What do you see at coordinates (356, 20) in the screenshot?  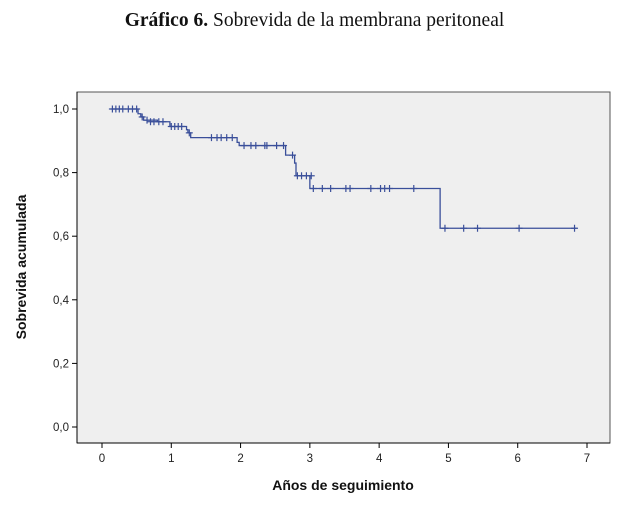 I see `figure-title-text: Sobrevida de la membrana peritoneal` at bounding box center [356, 20].